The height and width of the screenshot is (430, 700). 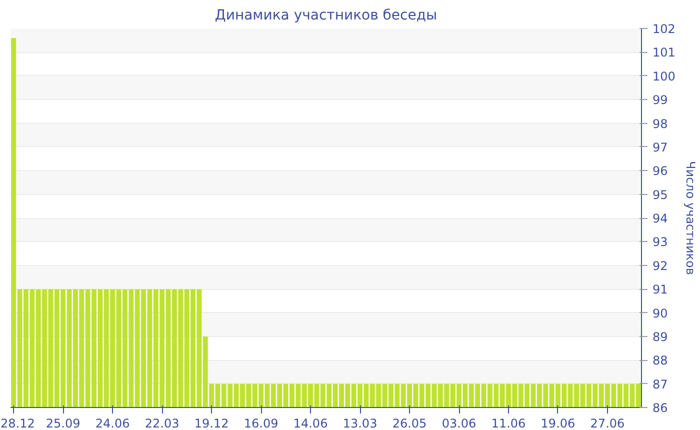 What do you see at coordinates (660, 289) in the screenshot?
I see `y-tick-label: 91` at bounding box center [660, 289].